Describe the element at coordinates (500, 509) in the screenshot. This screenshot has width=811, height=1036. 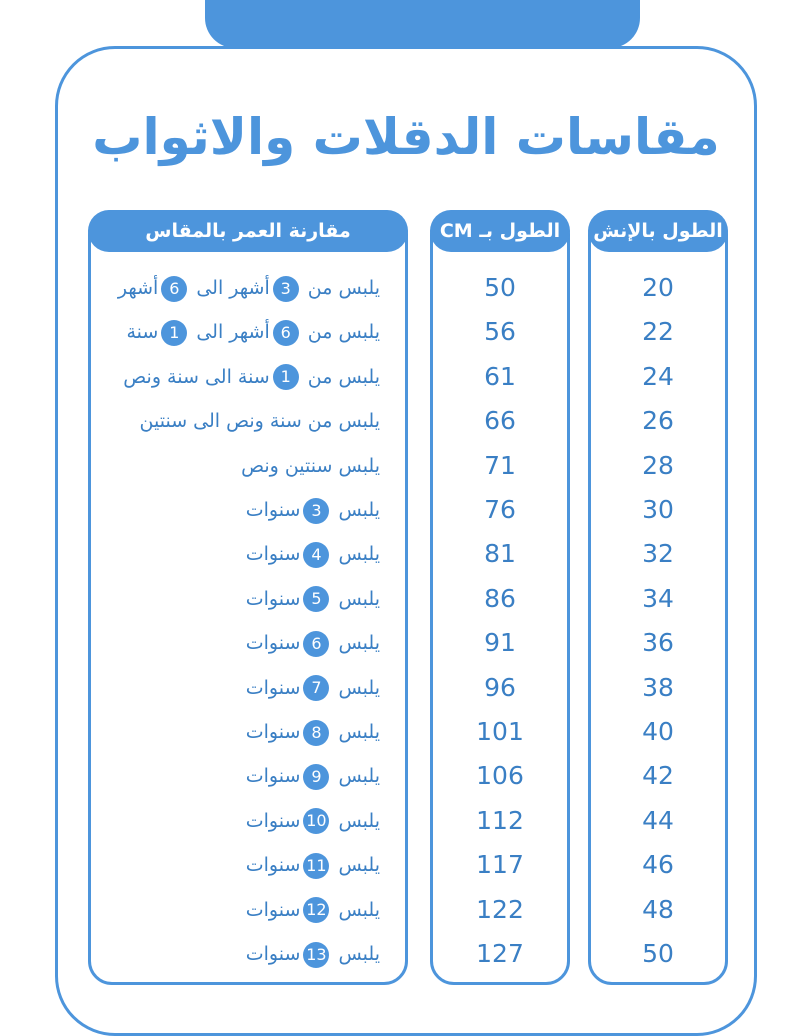
I see `cm-cell: 76` at that location.